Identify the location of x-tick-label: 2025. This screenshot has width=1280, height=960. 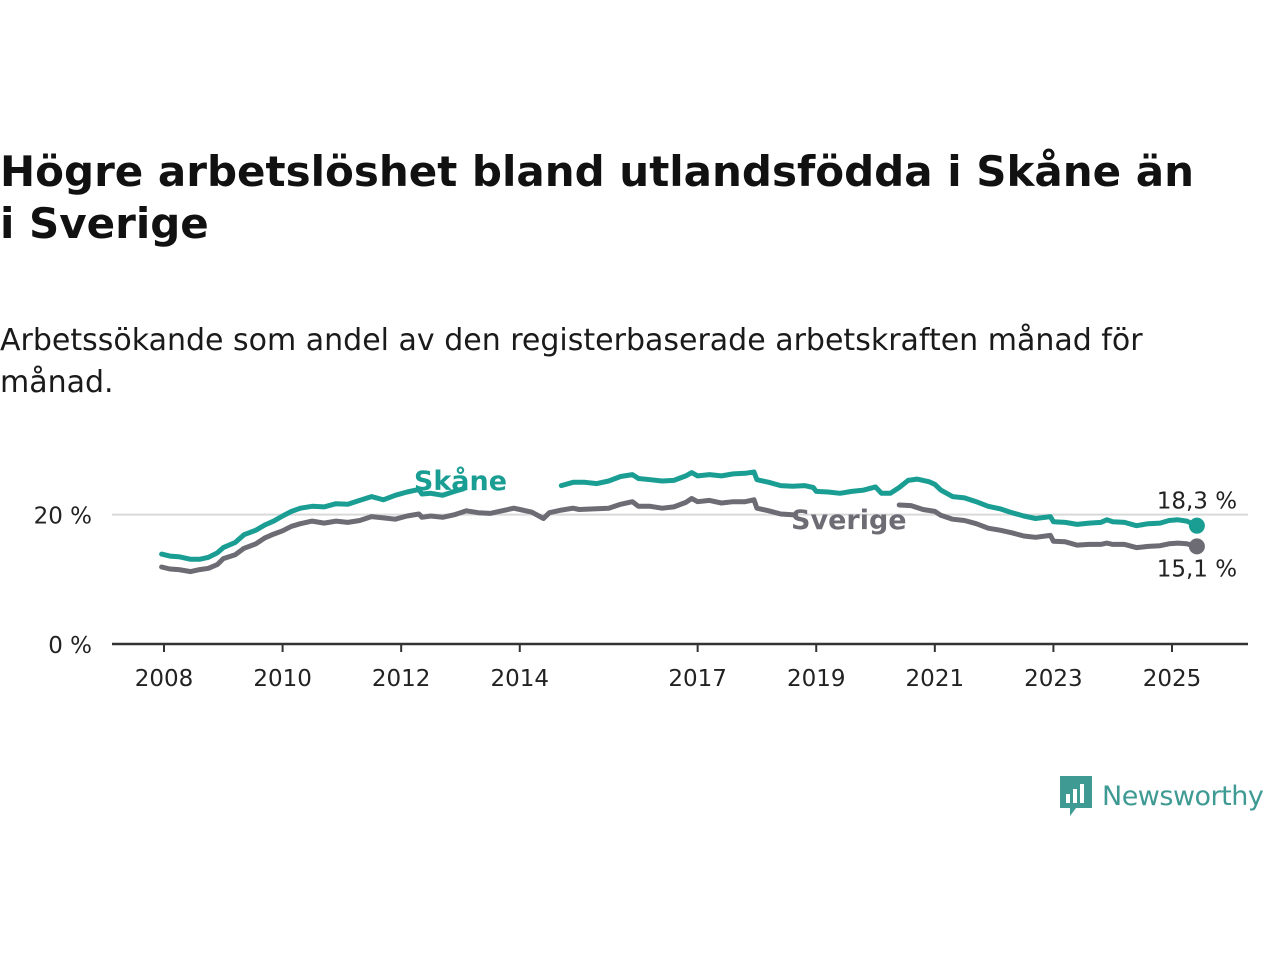
(1172, 679).